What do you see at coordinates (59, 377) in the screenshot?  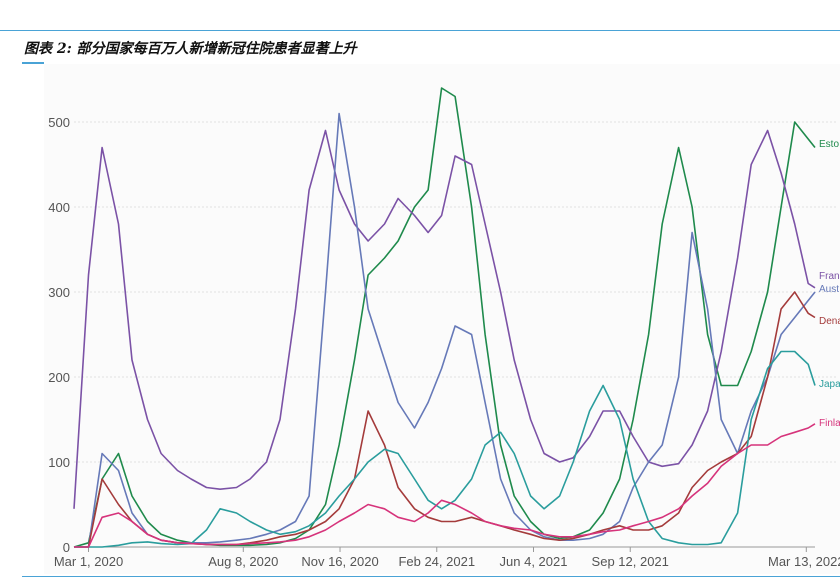 I see `y-tick-label: 200` at bounding box center [59, 377].